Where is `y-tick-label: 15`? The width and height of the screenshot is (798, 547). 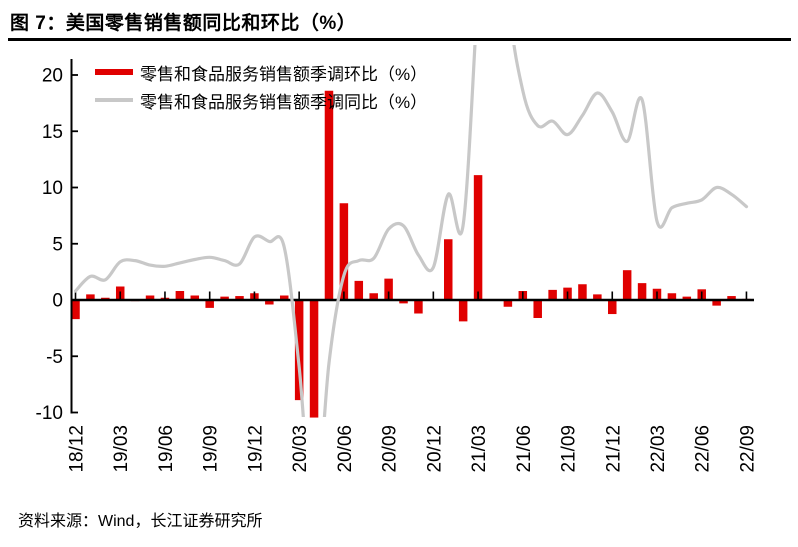
y-tick-label: 15 is located at coordinates (52, 132).